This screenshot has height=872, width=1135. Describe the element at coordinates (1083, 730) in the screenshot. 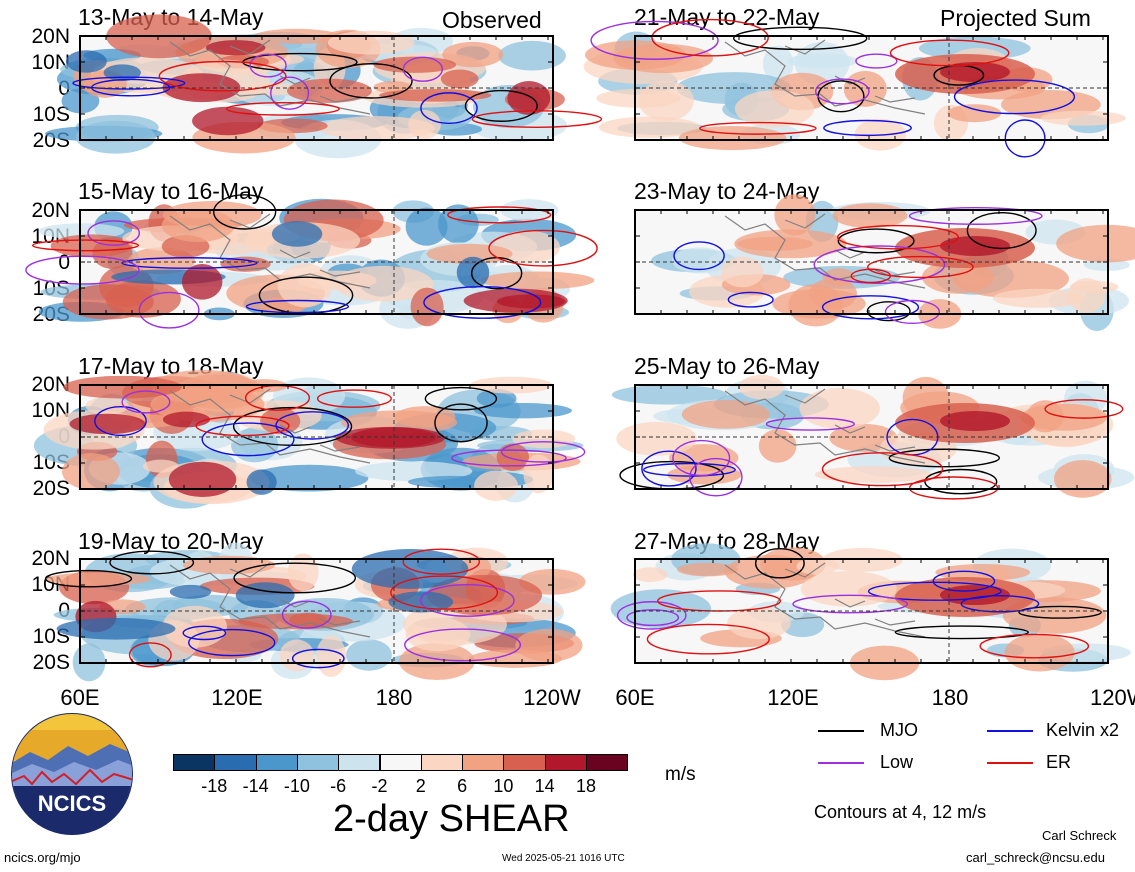

I see `kelvin-legend-label: Kelvin x2` at that location.